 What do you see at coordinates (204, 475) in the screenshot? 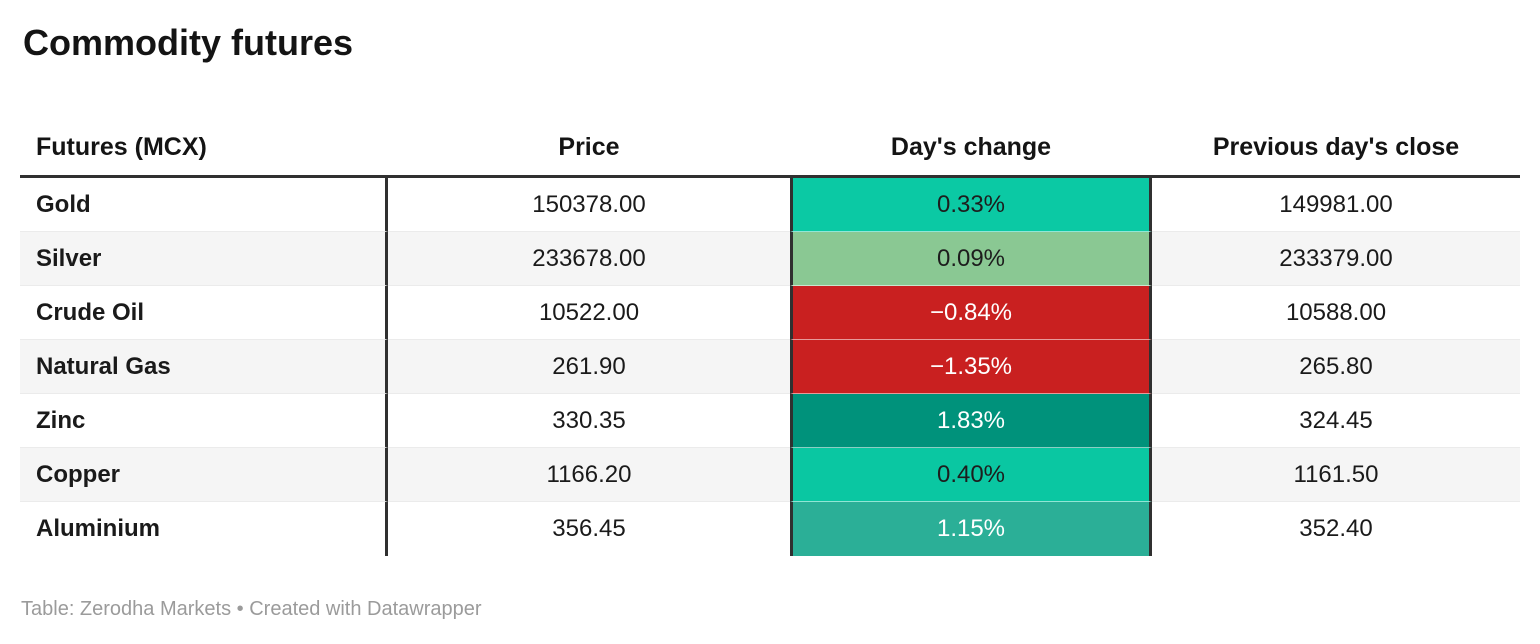
I see `futures-name-cell: Copper` at bounding box center [204, 475].